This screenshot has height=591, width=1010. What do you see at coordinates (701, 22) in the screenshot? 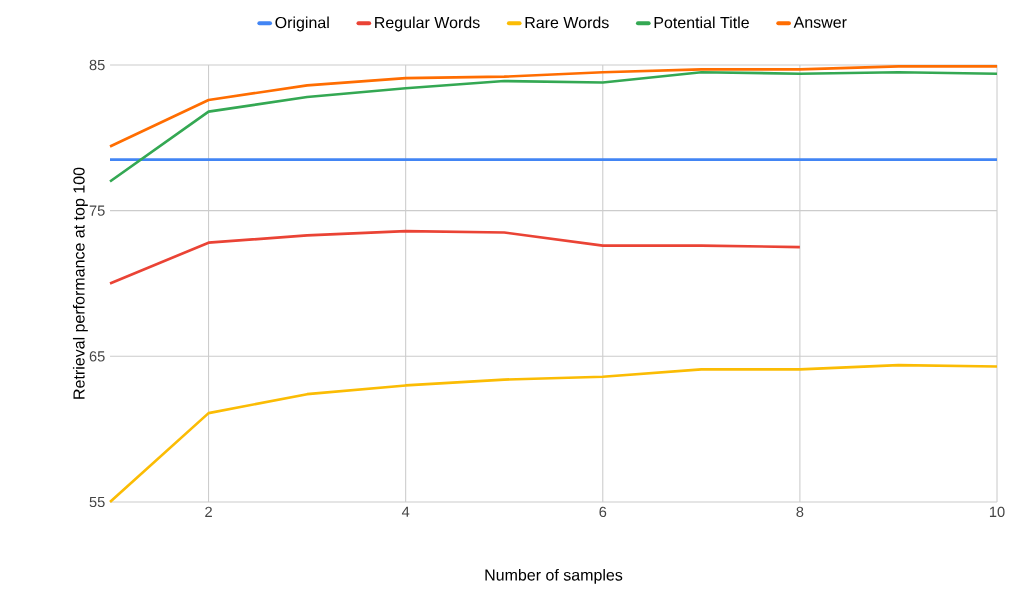
I see `legend-label: Potential Title` at bounding box center [701, 22].